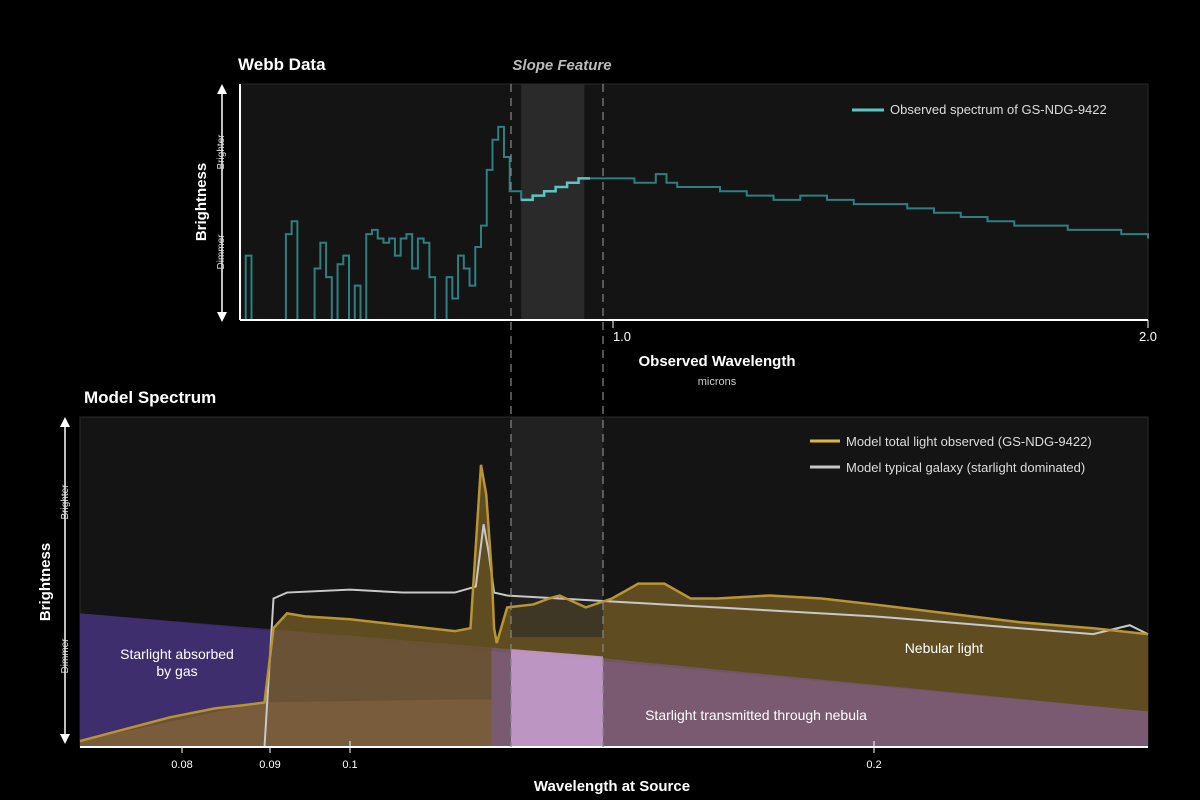 The height and width of the screenshot is (800, 1200). Describe the element at coordinates (622, 336) in the screenshot. I see `svg-text: 1.0` at that location.